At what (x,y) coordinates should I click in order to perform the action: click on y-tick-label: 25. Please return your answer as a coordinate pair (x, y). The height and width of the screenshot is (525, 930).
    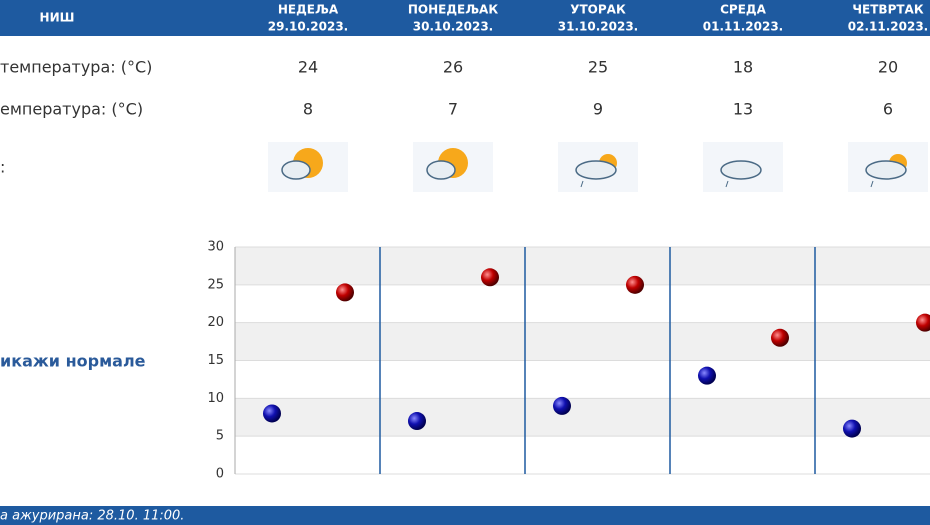
    Looking at the image, I should click on (215, 284).